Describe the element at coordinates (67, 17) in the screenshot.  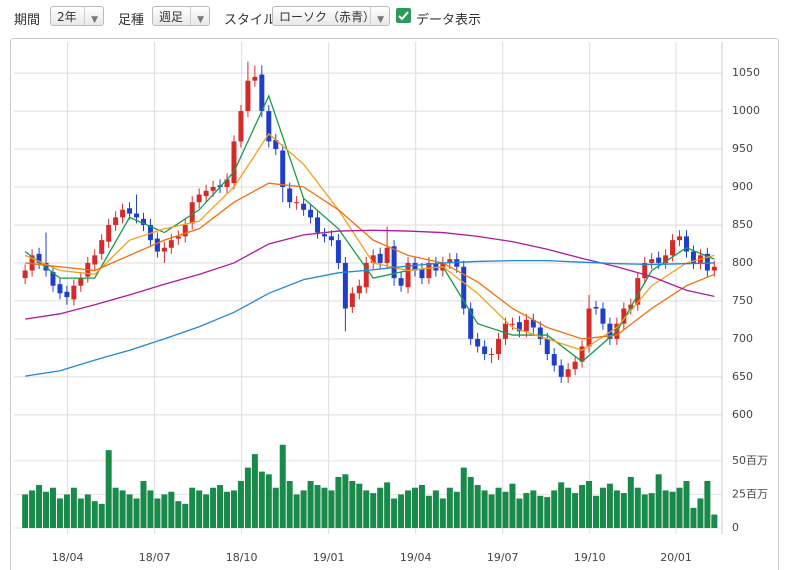
I see `period-value: 2年` at that location.